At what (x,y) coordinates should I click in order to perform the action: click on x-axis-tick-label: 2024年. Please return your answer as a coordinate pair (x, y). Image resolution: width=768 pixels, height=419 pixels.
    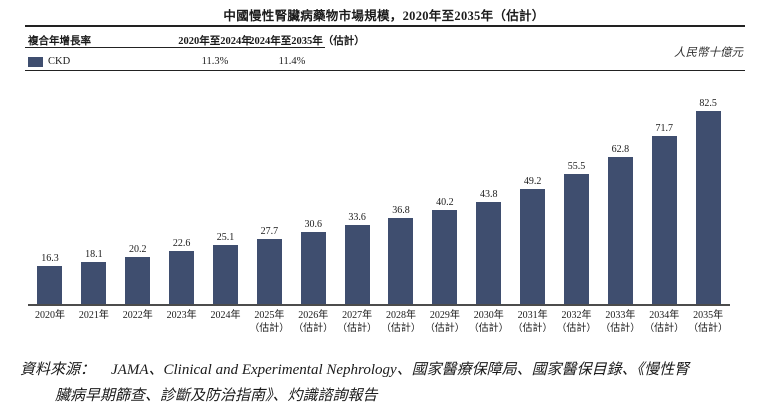
    Looking at the image, I should click on (225, 315).